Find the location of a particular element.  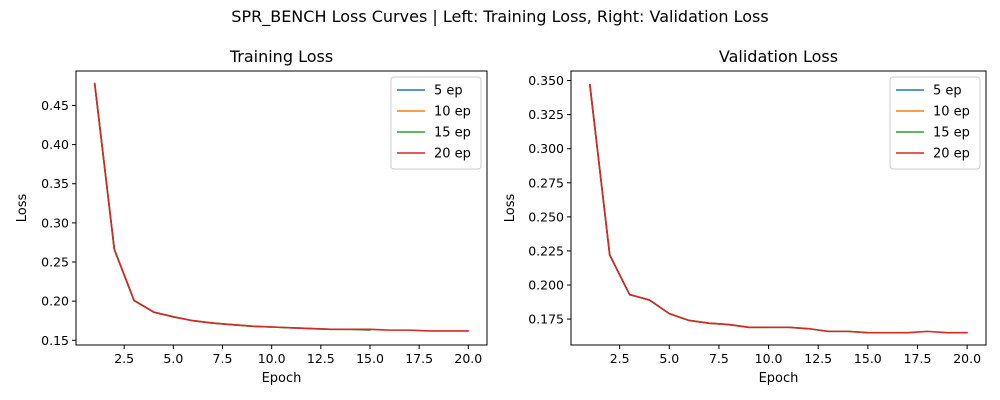

chart-title: Training Loss is located at coordinates (281, 56).